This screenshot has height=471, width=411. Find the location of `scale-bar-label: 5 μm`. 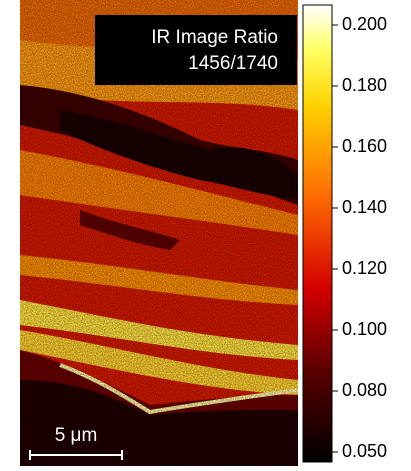

scale-bar-label: 5 μm is located at coordinates (76, 435).